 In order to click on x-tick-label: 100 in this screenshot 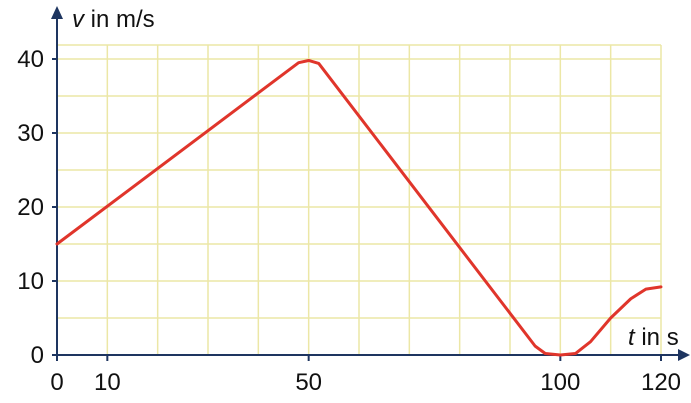, I will do `click(560, 382)`.